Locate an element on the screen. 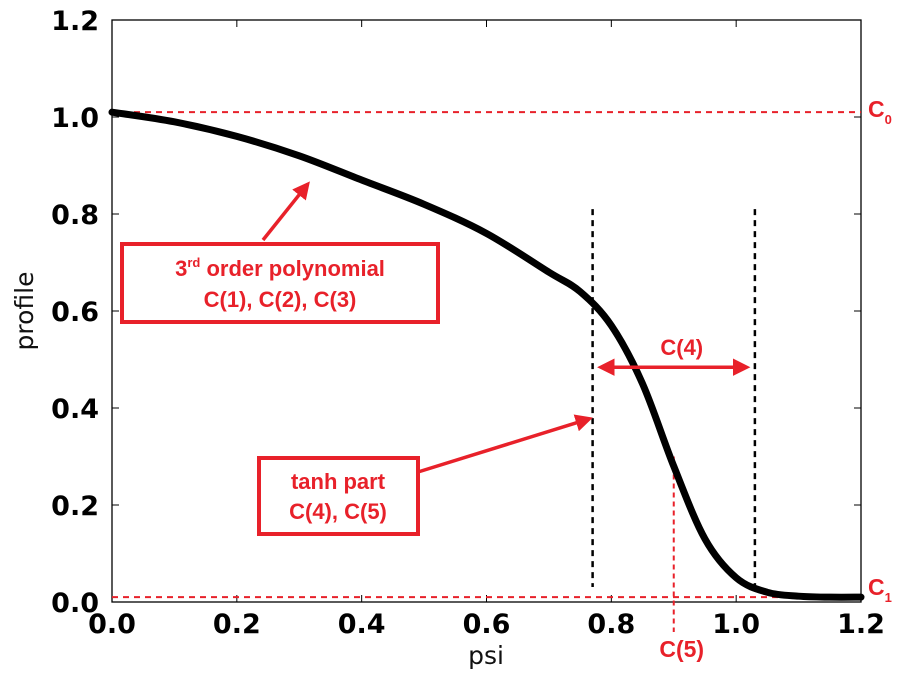 This screenshot has width=900, height=675. polynomial-box is located at coordinates (280, 283).